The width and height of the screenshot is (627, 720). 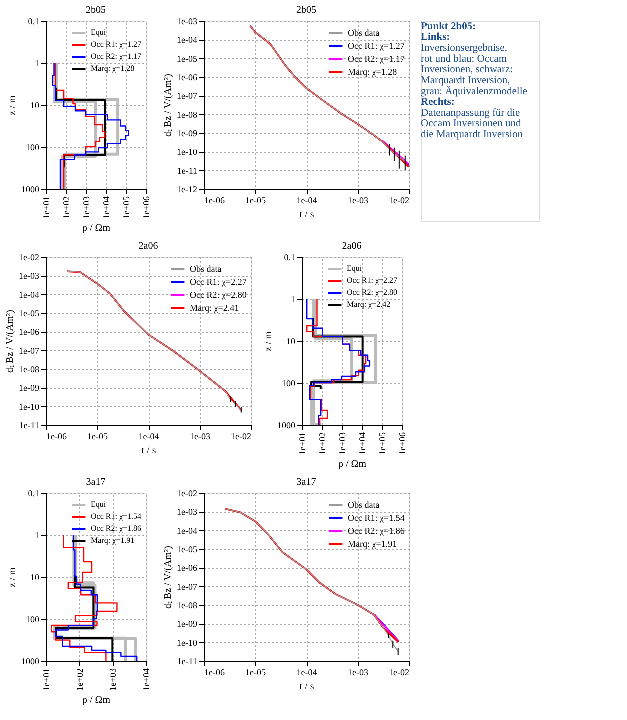 I want to click on legend-label: Marq: χ=2.42, so click(x=369, y=304).